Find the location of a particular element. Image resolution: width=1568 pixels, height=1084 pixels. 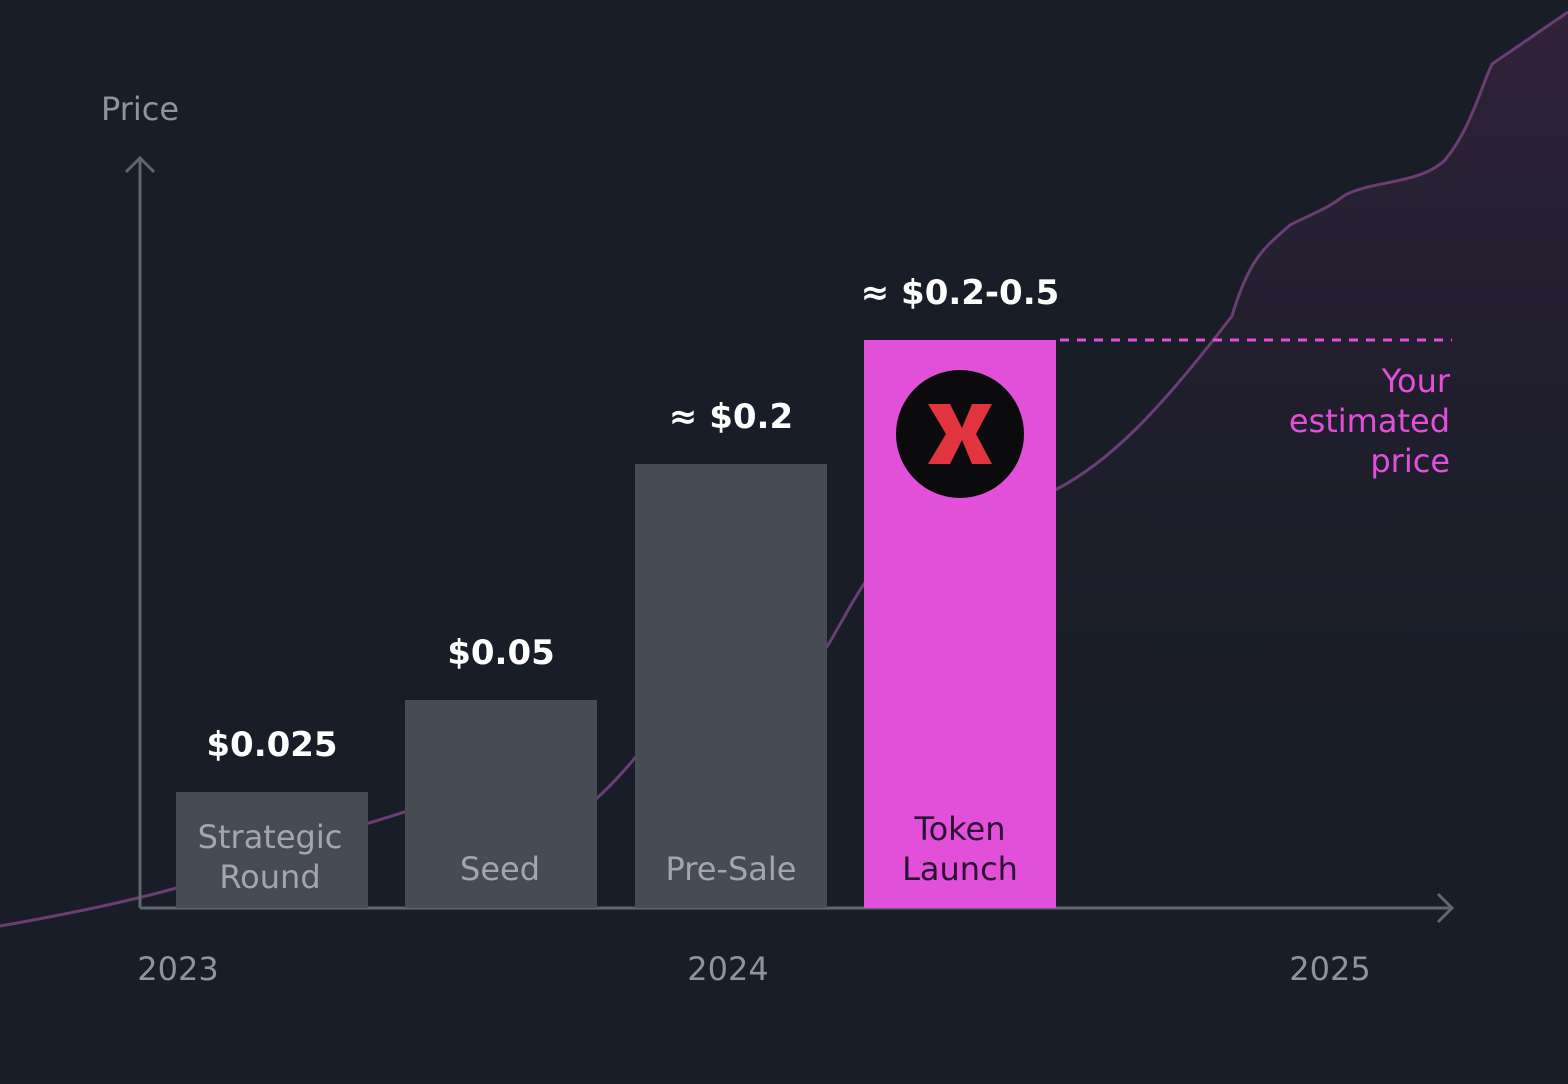

x-tick-2023: 2023 is located at coordinates (177, 969).